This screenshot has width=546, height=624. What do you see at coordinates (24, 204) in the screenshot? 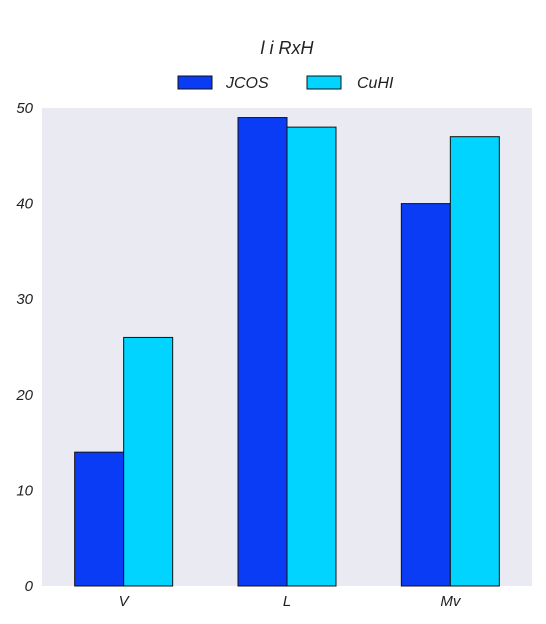
I see `y-tick-label: 40` at bounding box center [24, 204].